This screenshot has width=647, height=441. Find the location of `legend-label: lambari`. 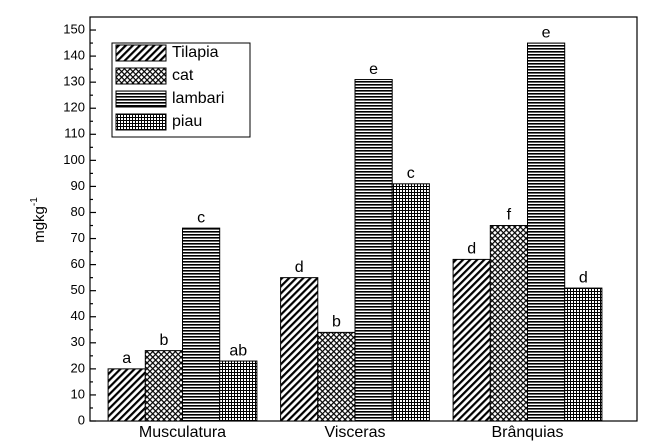

legend-label: lambari is located at coordinates (198, 98).